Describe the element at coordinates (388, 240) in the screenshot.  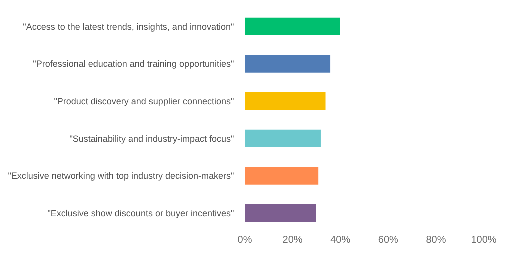
I see `x-tick-label: 60%` at that location.